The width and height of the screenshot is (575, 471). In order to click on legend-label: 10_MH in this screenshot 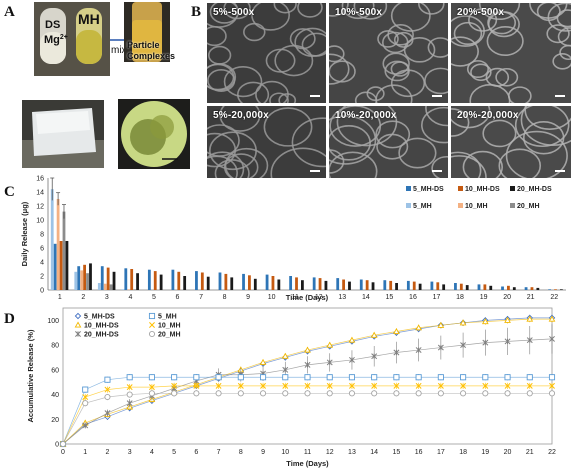, I will do `click(476, 206)`.